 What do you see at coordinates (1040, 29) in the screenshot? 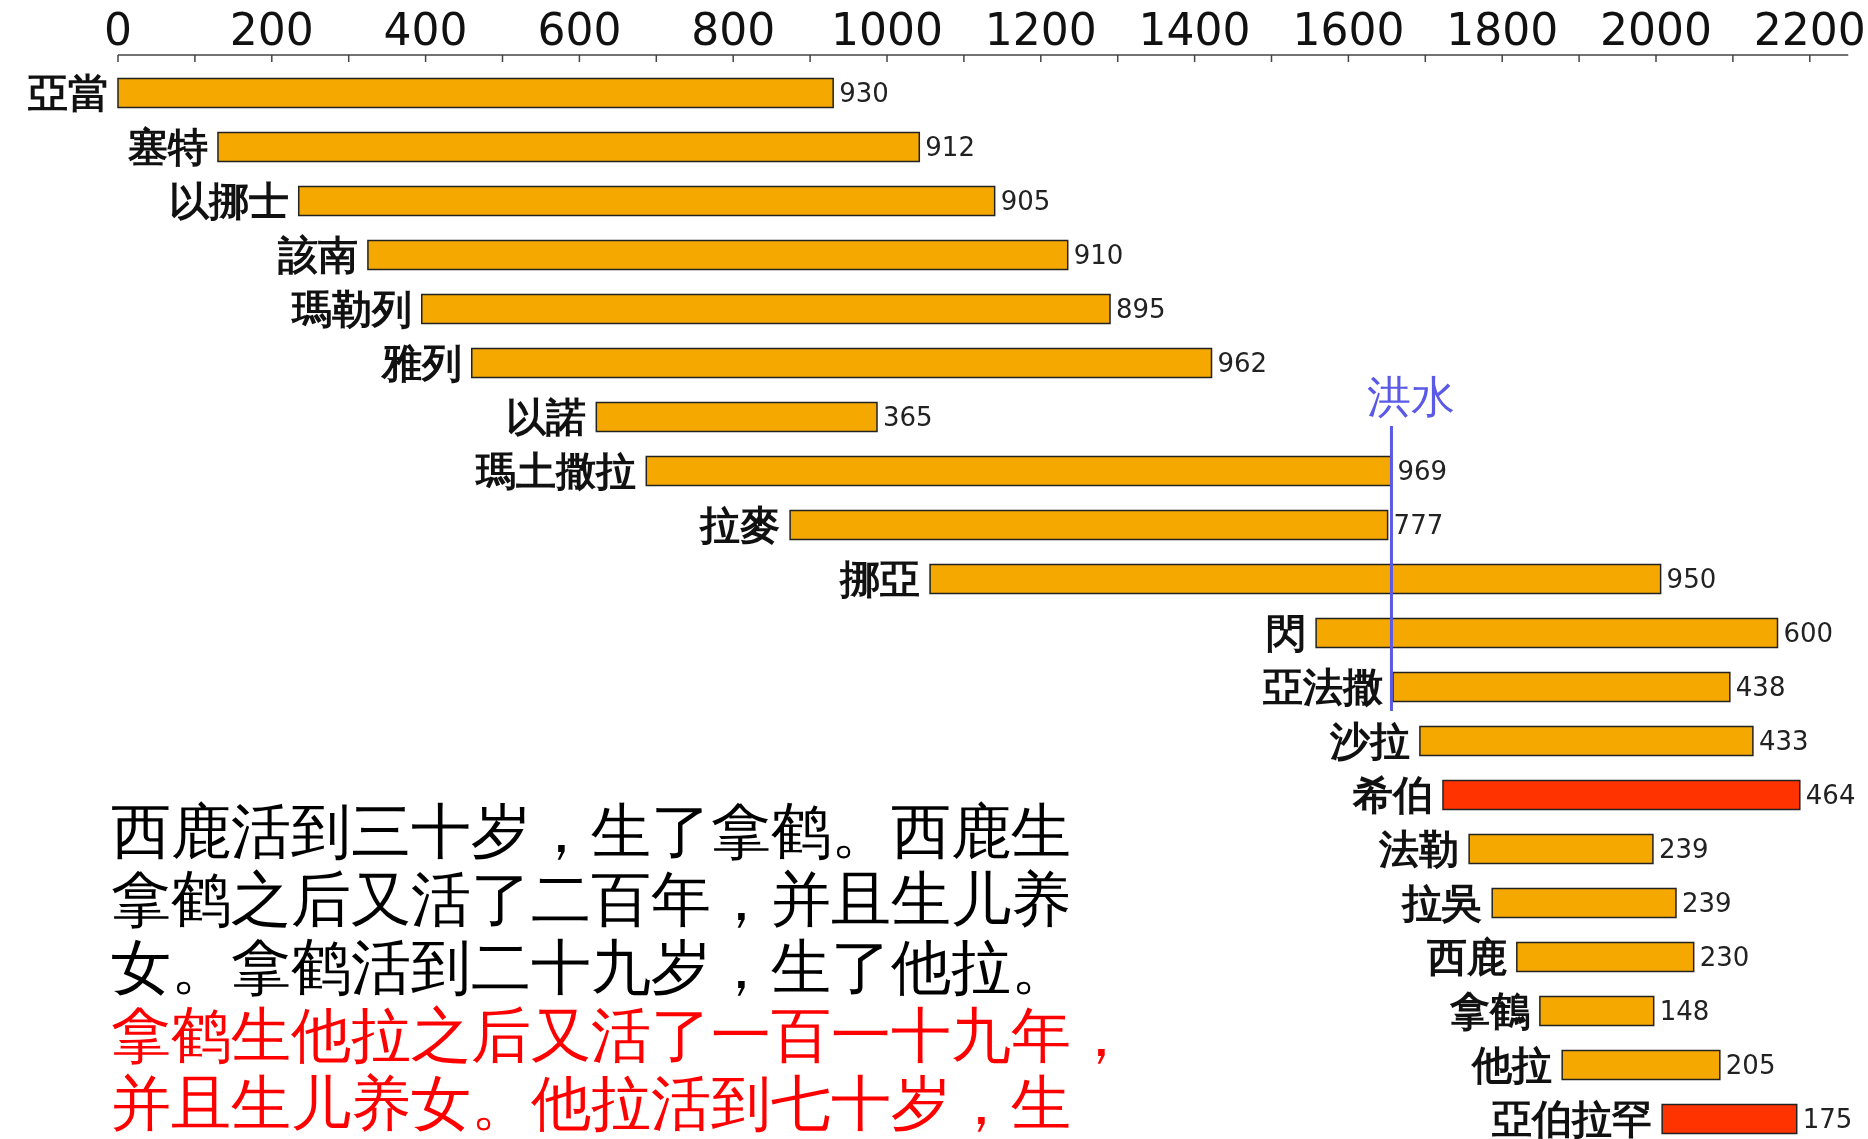
I see `x-tick-label: 1200` at bounding box center [1040, 29].